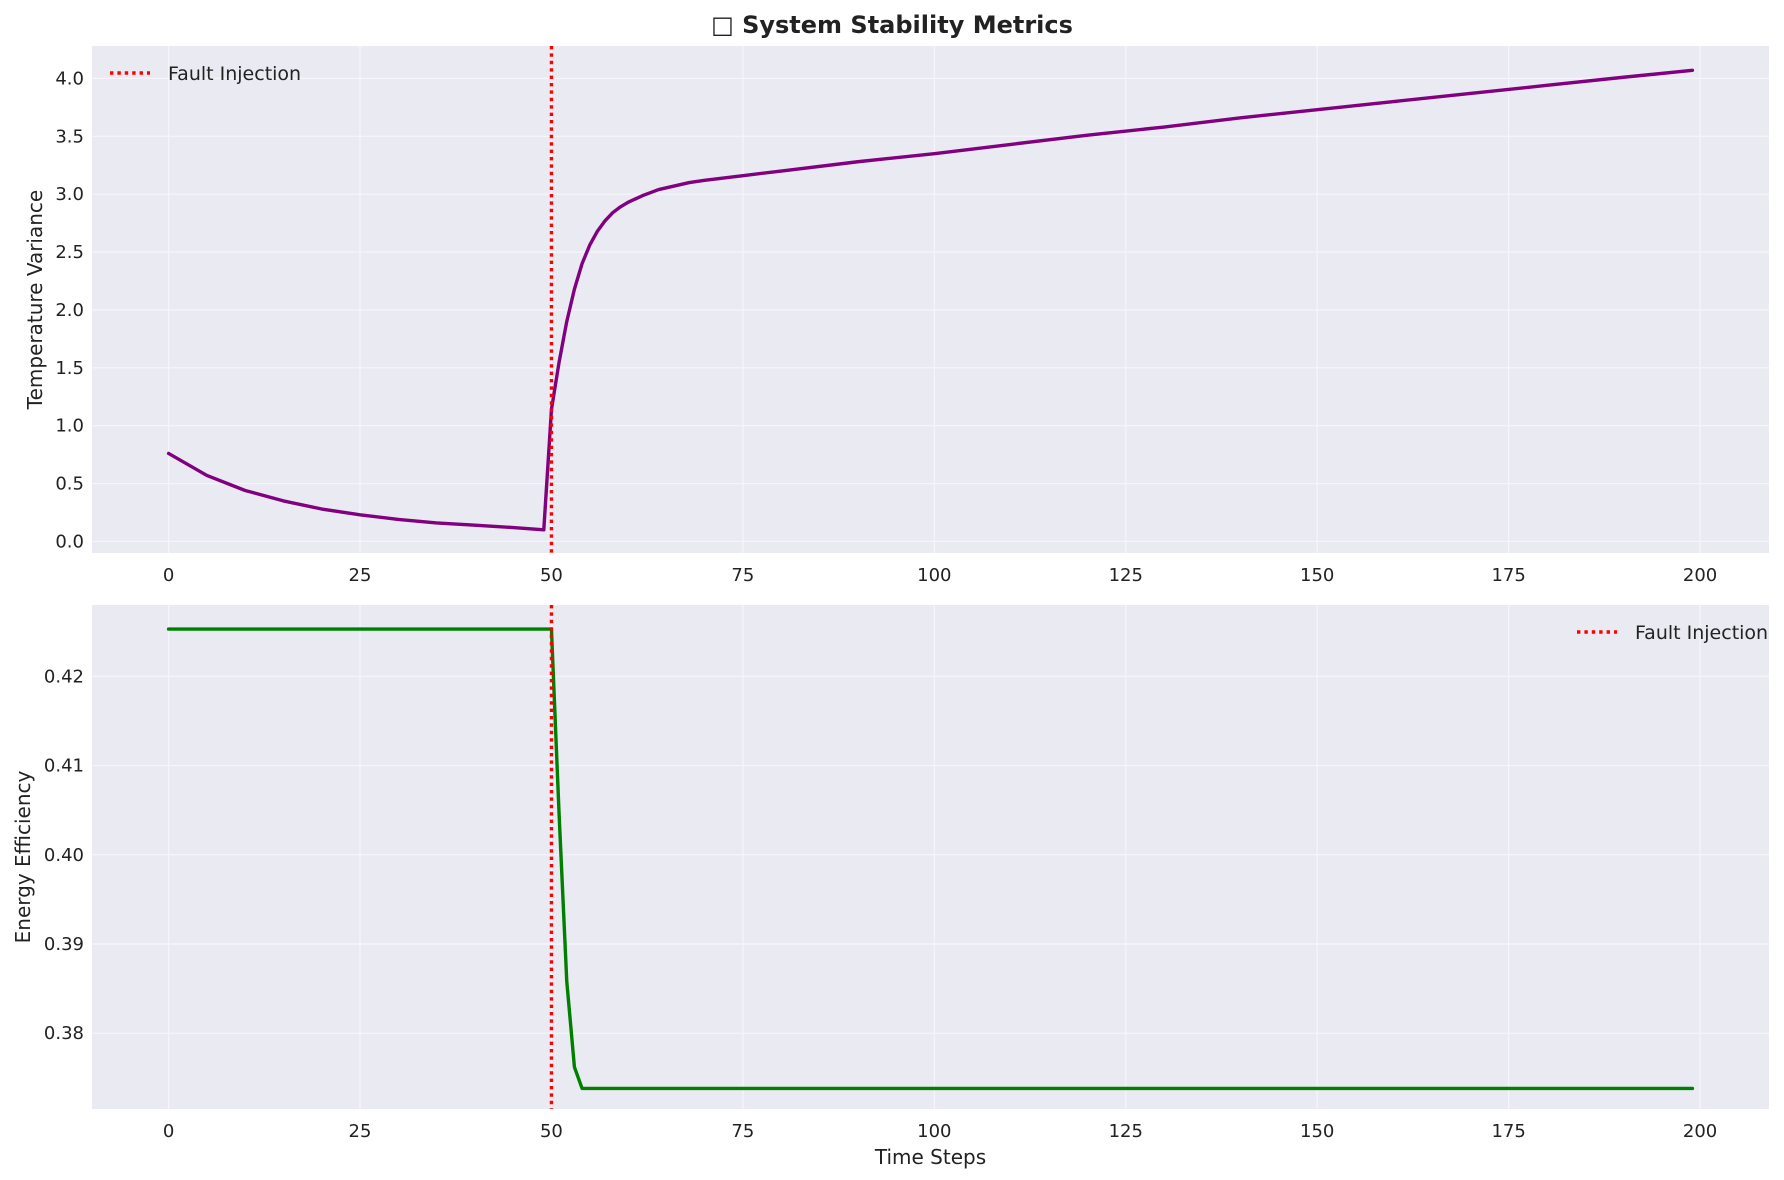 The image size is (1784, 1180). Describe the element at coordinates (64, 944) in the screenshot. I see `y-tick-label: 0.39` at that location.